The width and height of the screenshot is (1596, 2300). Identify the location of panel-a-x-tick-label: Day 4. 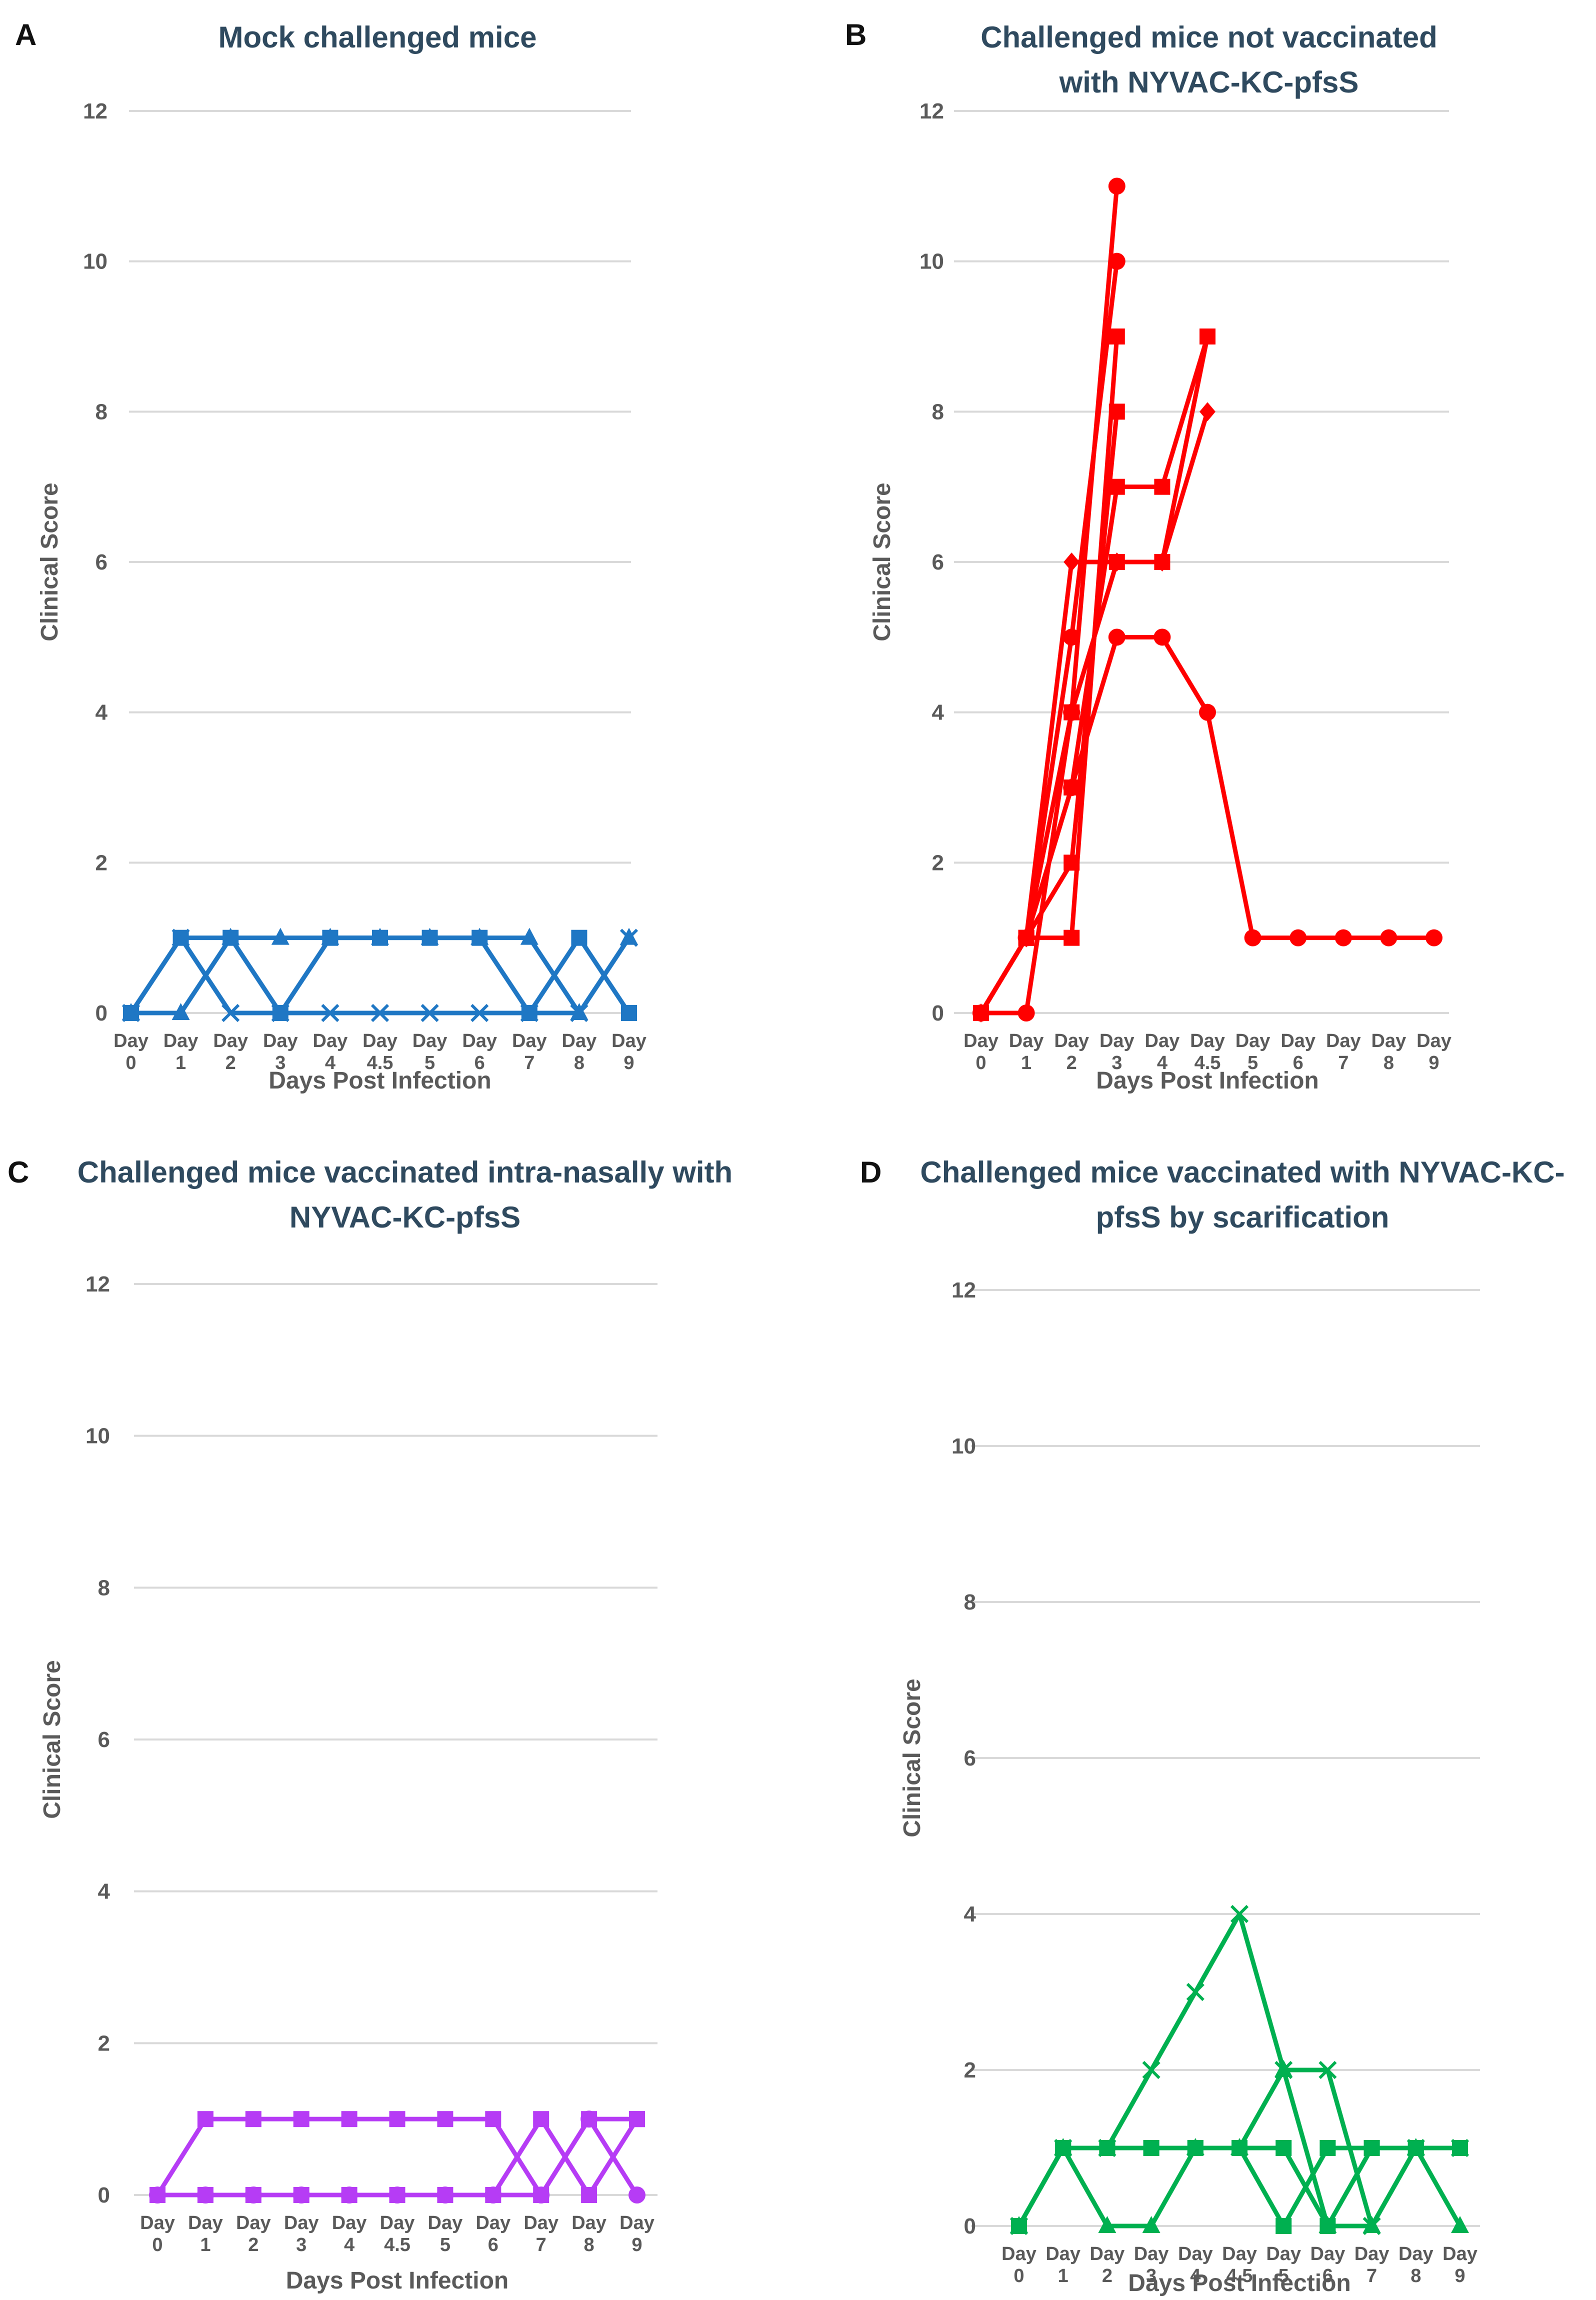
(330, 1052).